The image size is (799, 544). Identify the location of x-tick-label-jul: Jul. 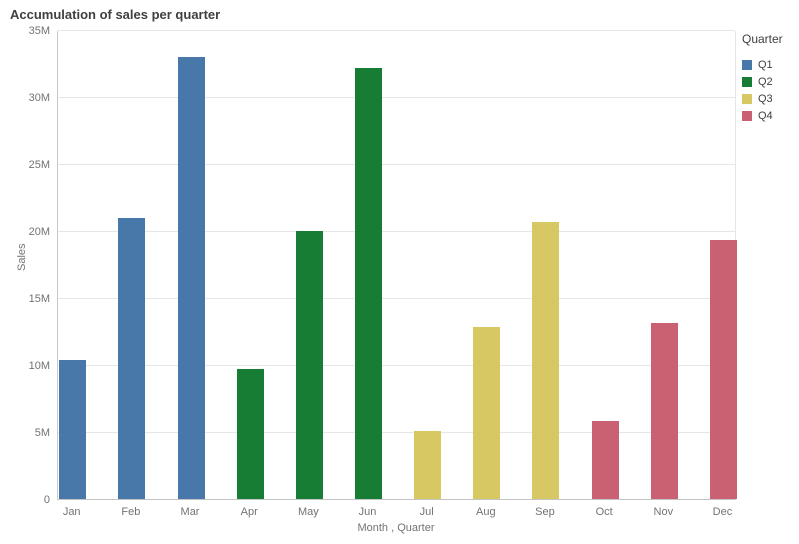
(426, 512).